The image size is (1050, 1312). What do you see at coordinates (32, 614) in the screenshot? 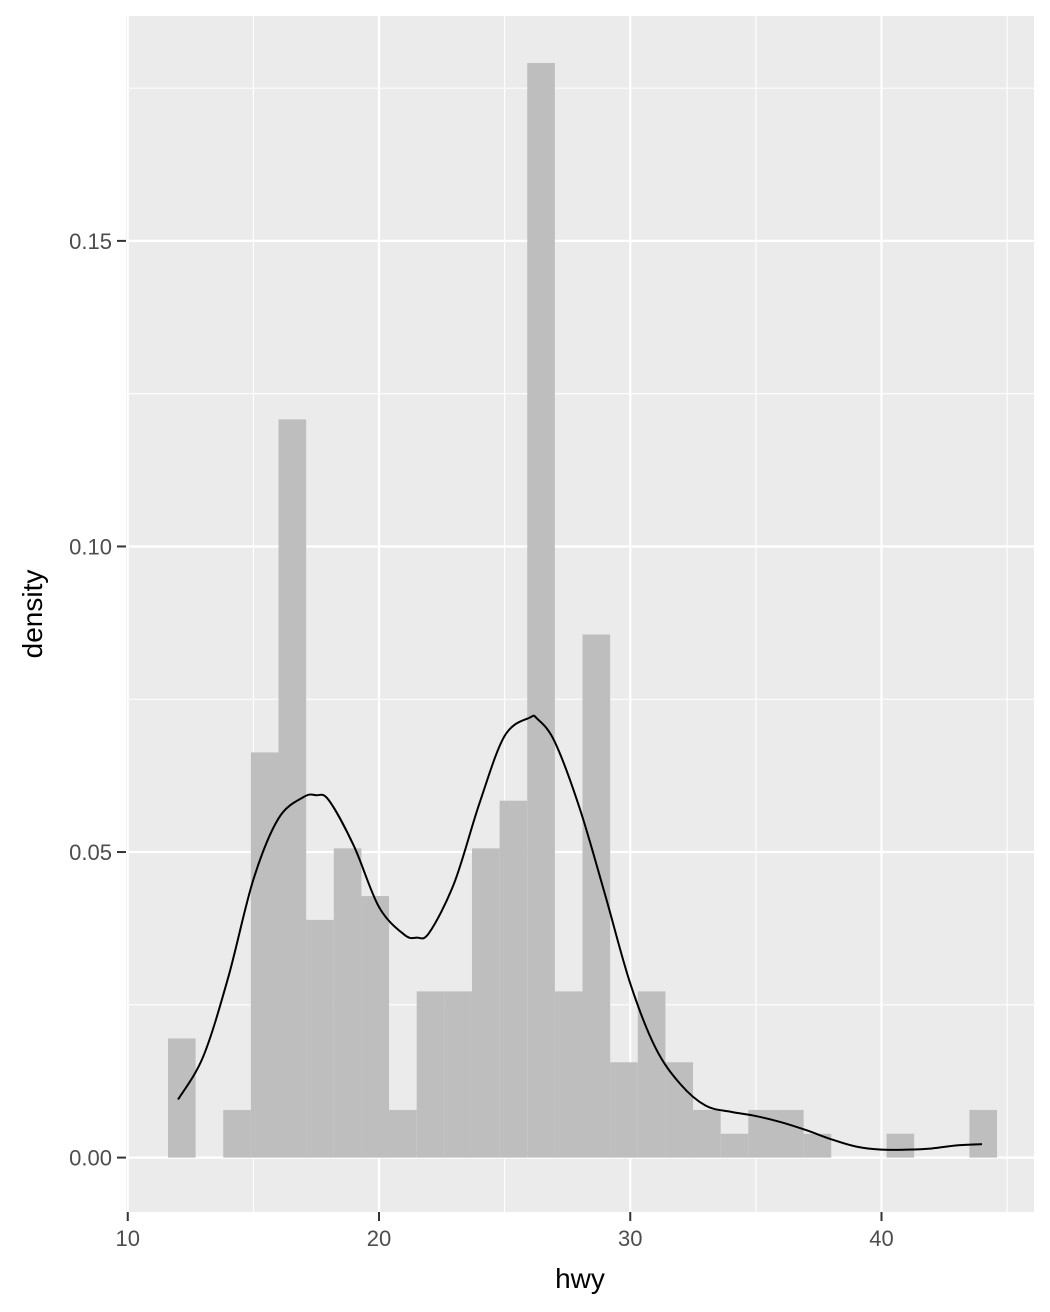
I see `y-axis-title: density` at bounding box center [32, 614].